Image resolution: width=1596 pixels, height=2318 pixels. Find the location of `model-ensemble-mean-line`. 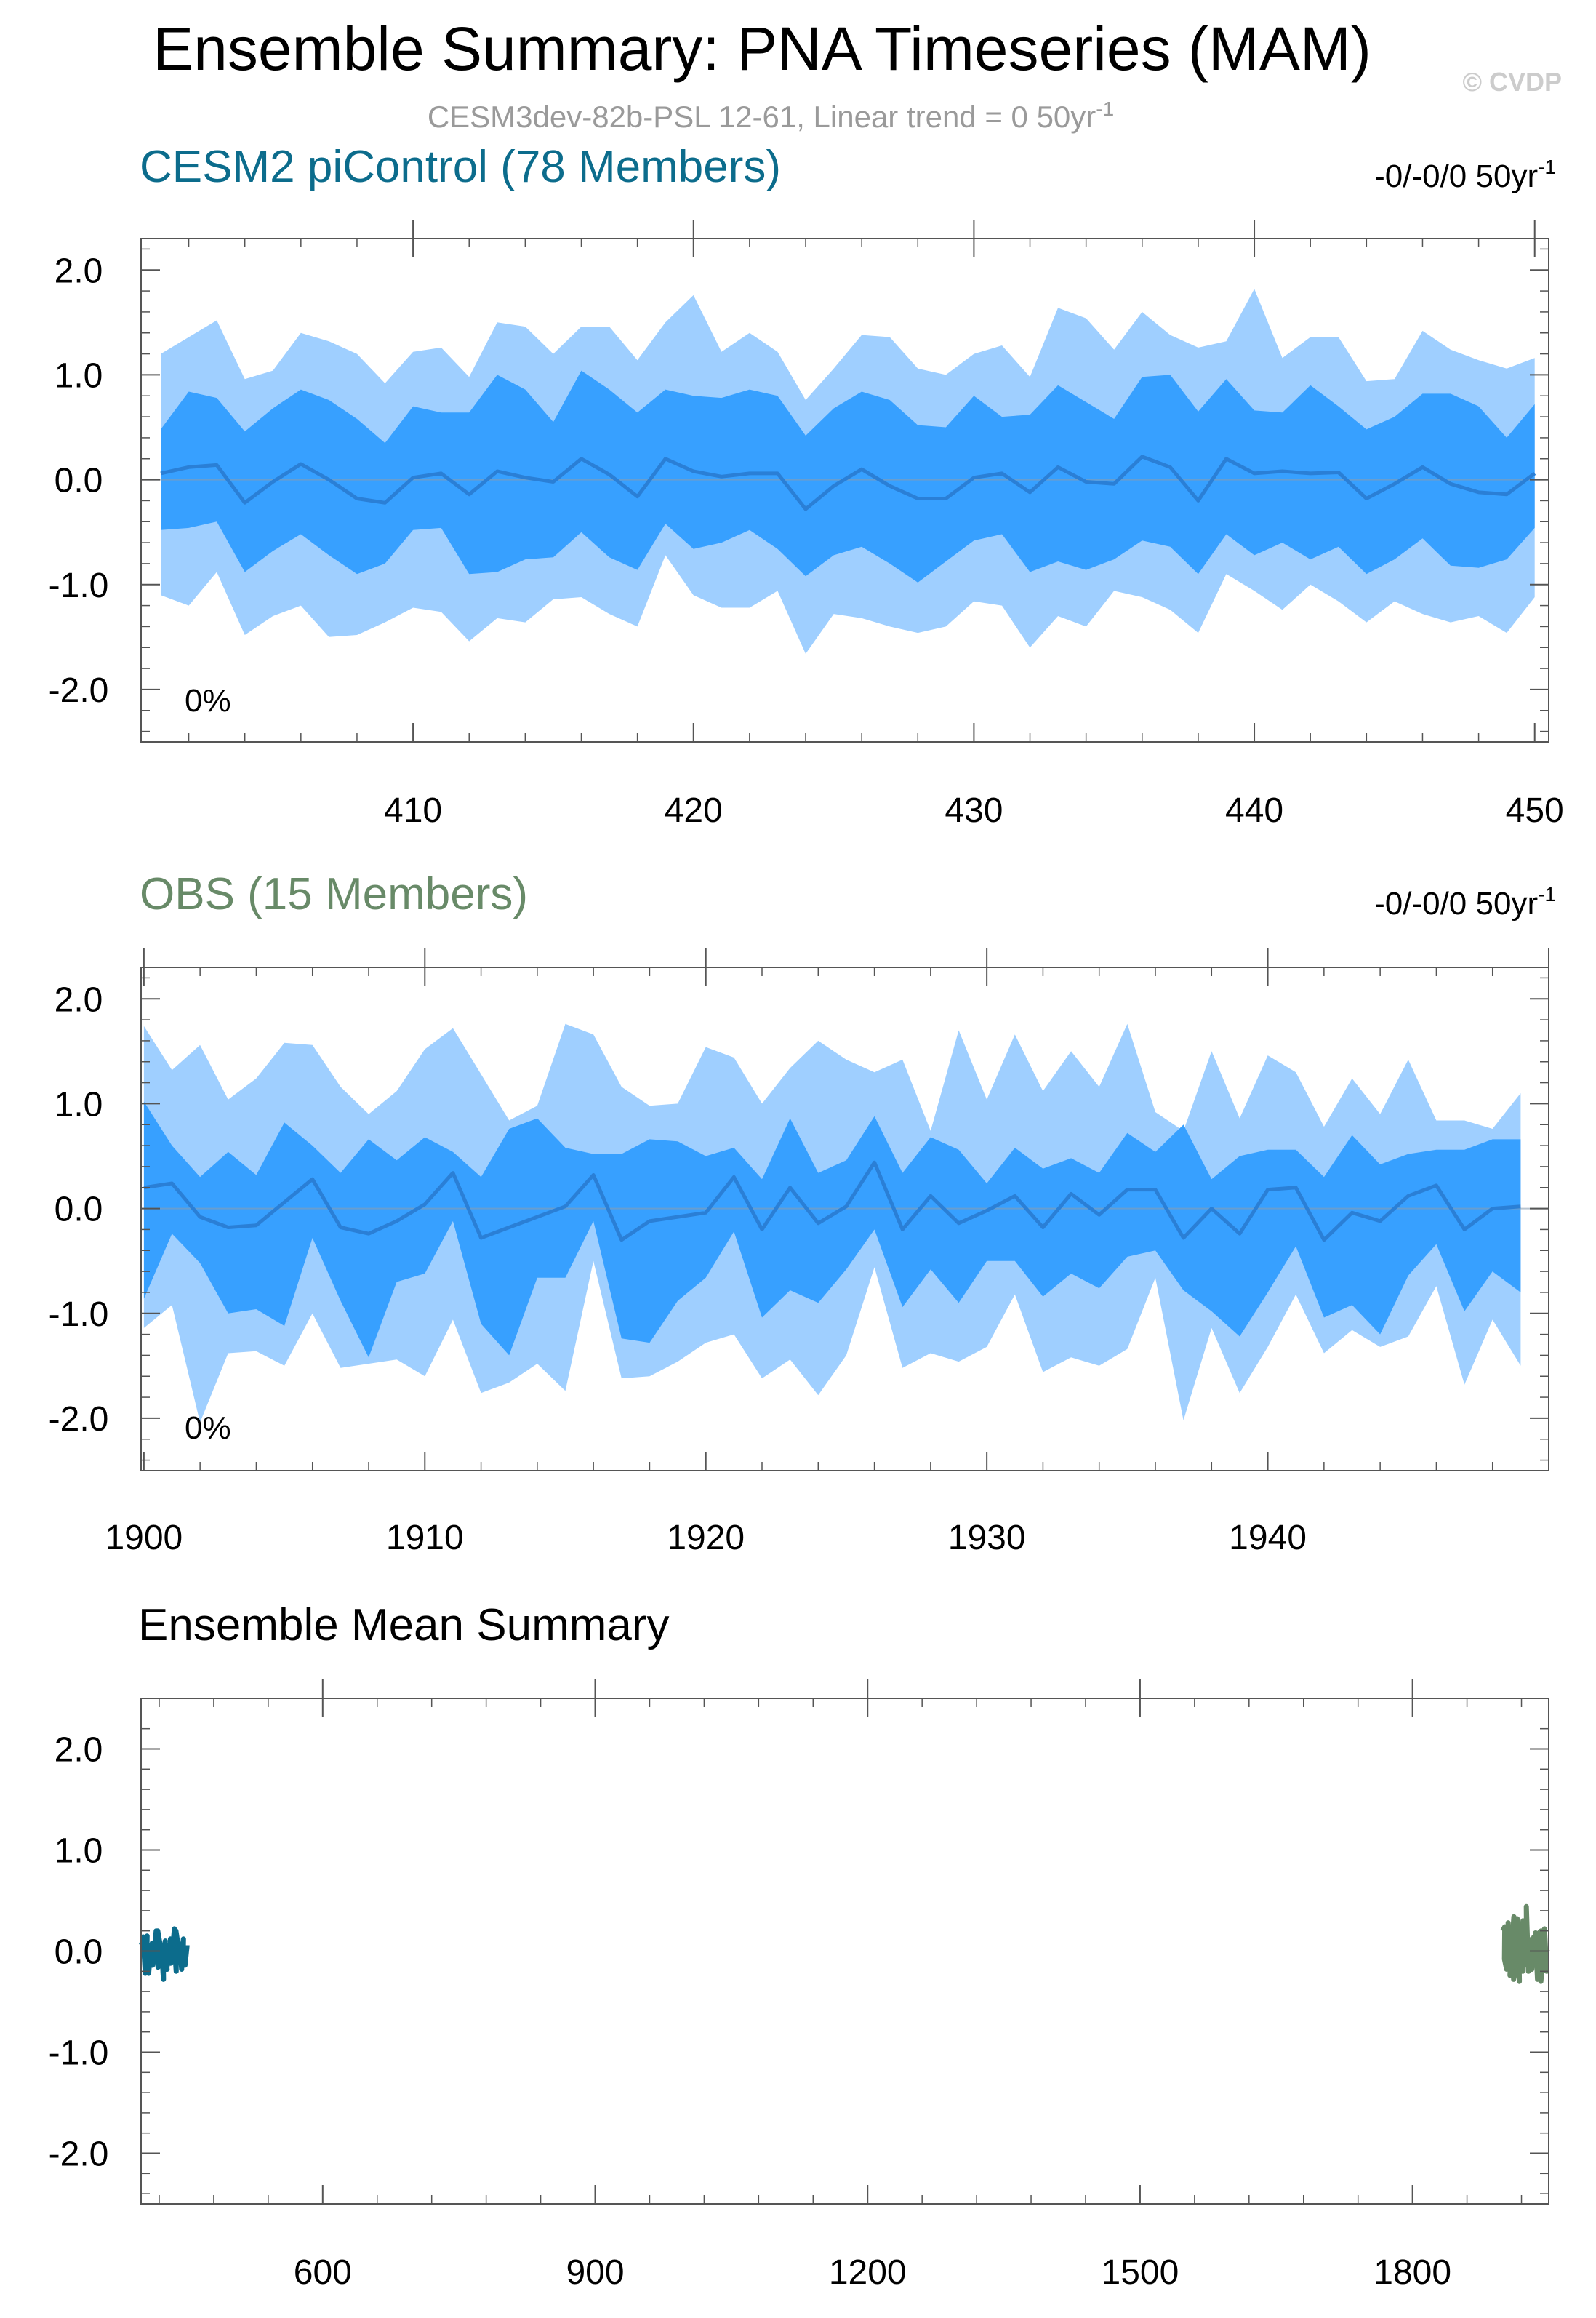

model-ensemble-mean-line is located at coordinates (848, 483).